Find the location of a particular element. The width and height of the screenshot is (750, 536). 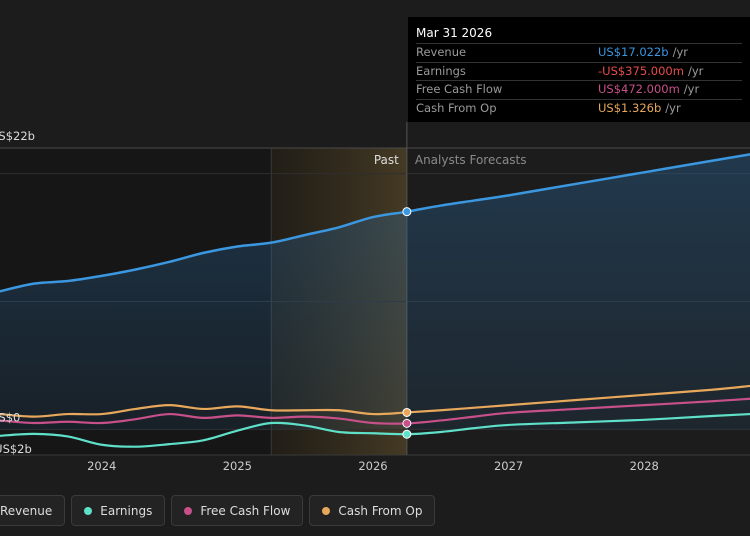

tooltip-value: -US$375.000m is located at coordinates (641, 70).